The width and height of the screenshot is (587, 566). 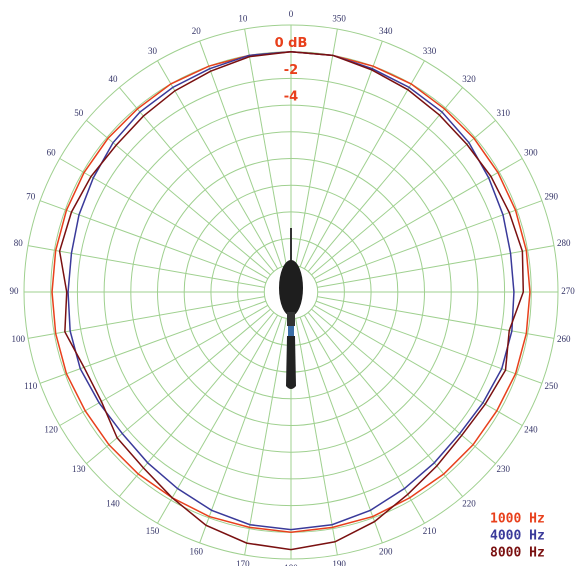 I want to click on angle-label: 20, so click(x=197, y=31).